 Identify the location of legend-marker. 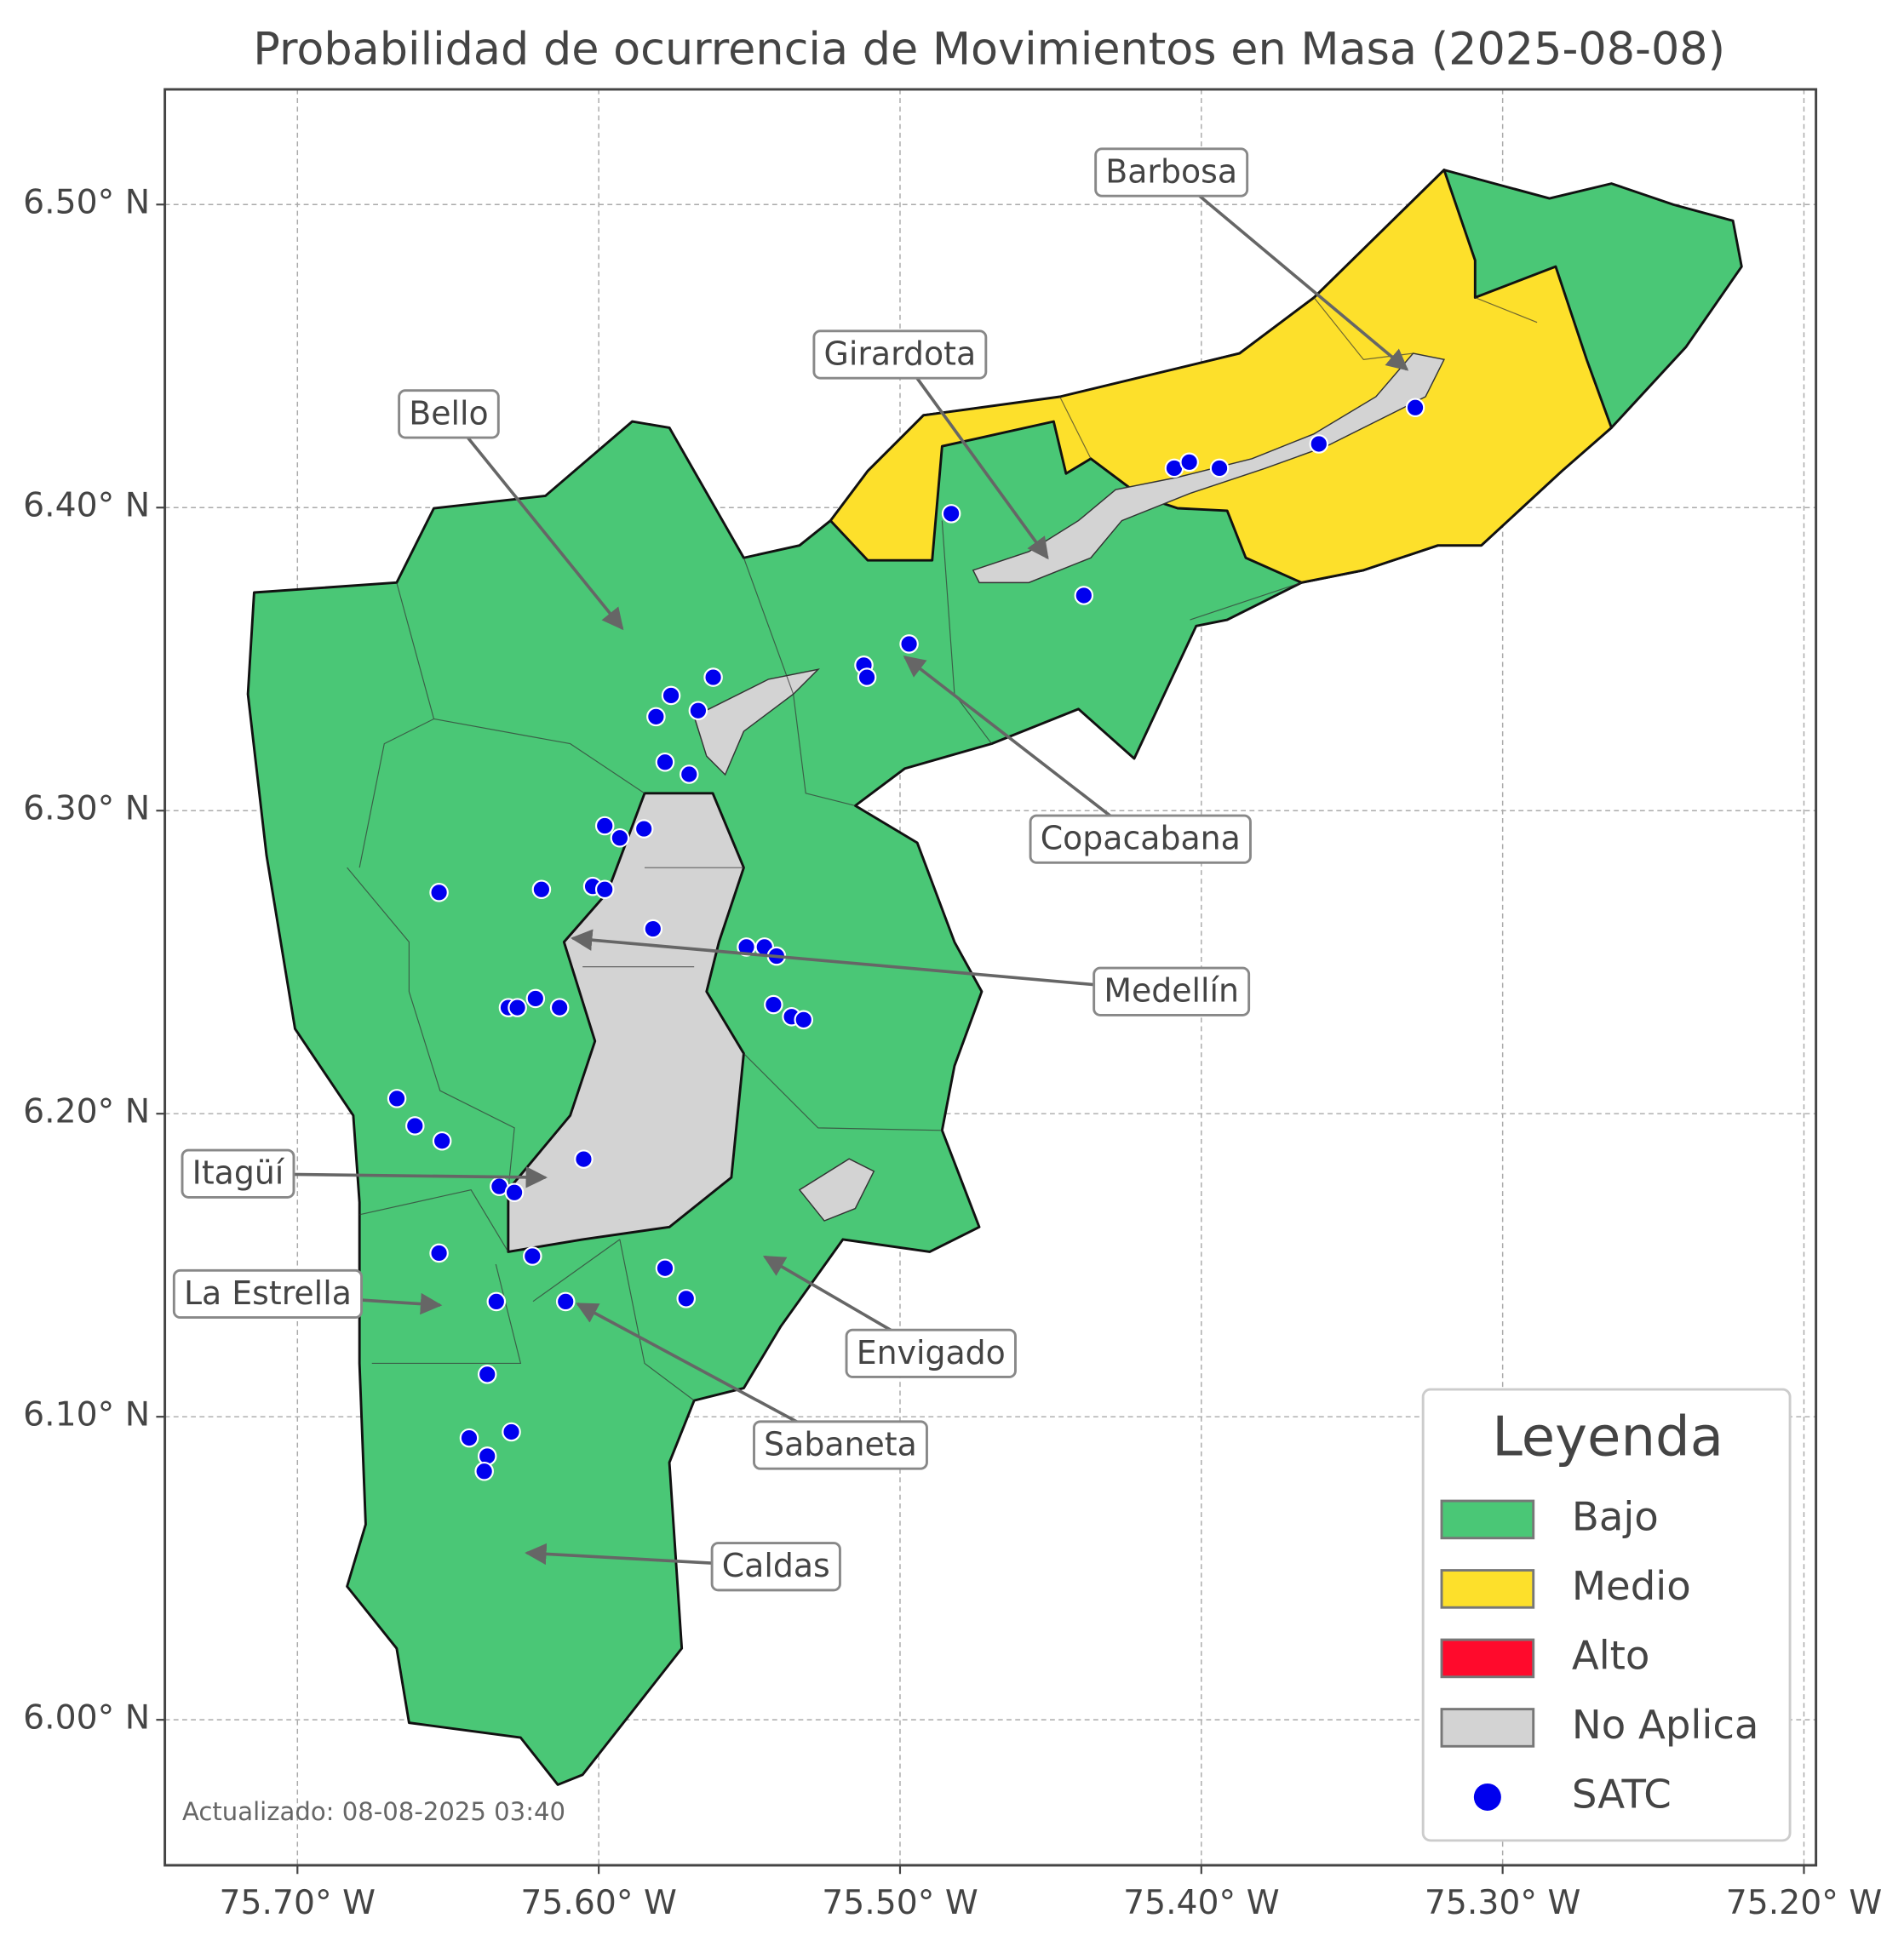
(1487, 1797).